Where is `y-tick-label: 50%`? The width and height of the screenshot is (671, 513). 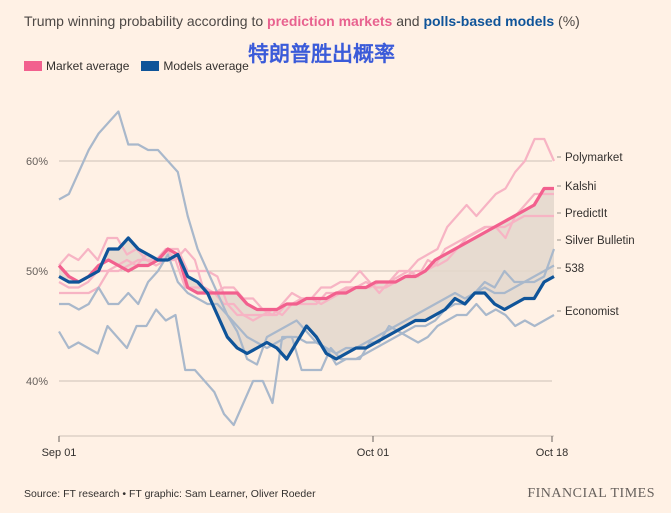 y-tick-label: 50% is located at coordinates (37, 272).